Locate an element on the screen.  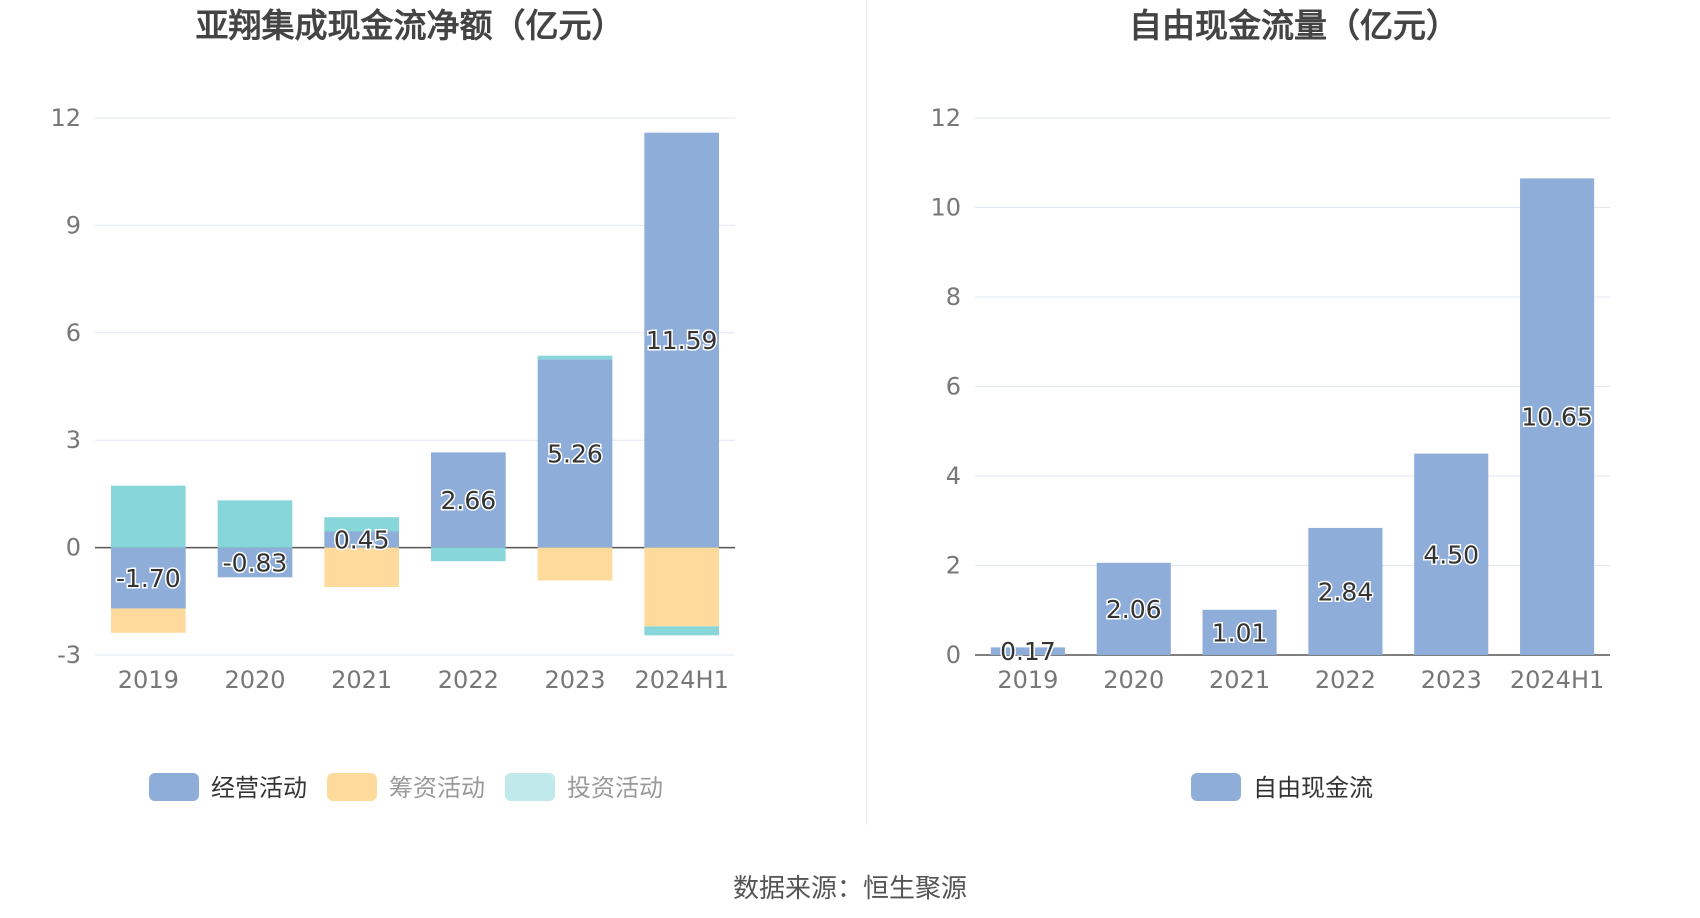
data-label: 0.45 is located at coordinates (362, 540).